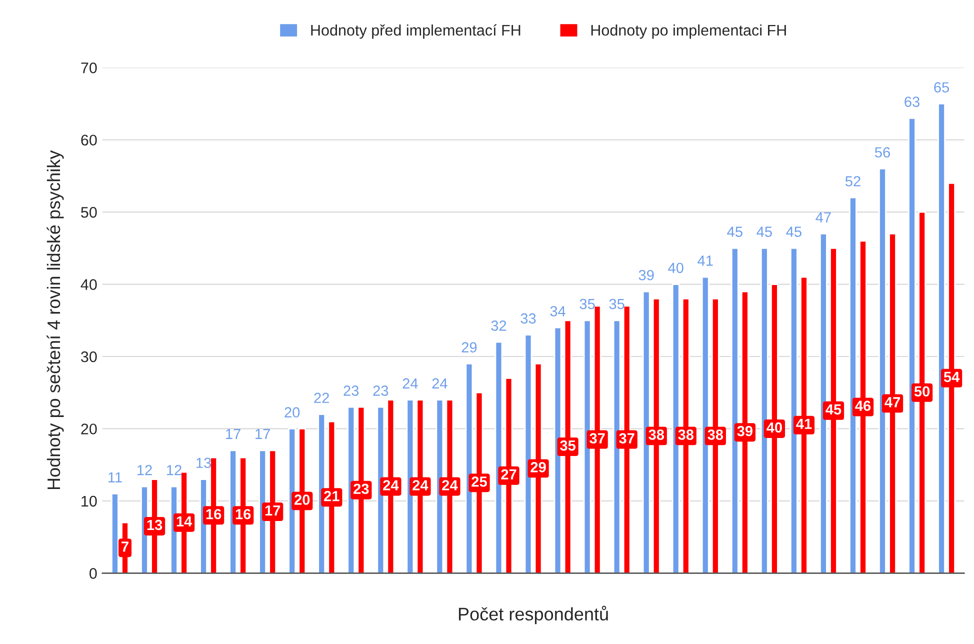  What do you see at coordinates (89, 429) in the screenshot?
I see `y-tick-label: 20` at bounding box center [89, 429].